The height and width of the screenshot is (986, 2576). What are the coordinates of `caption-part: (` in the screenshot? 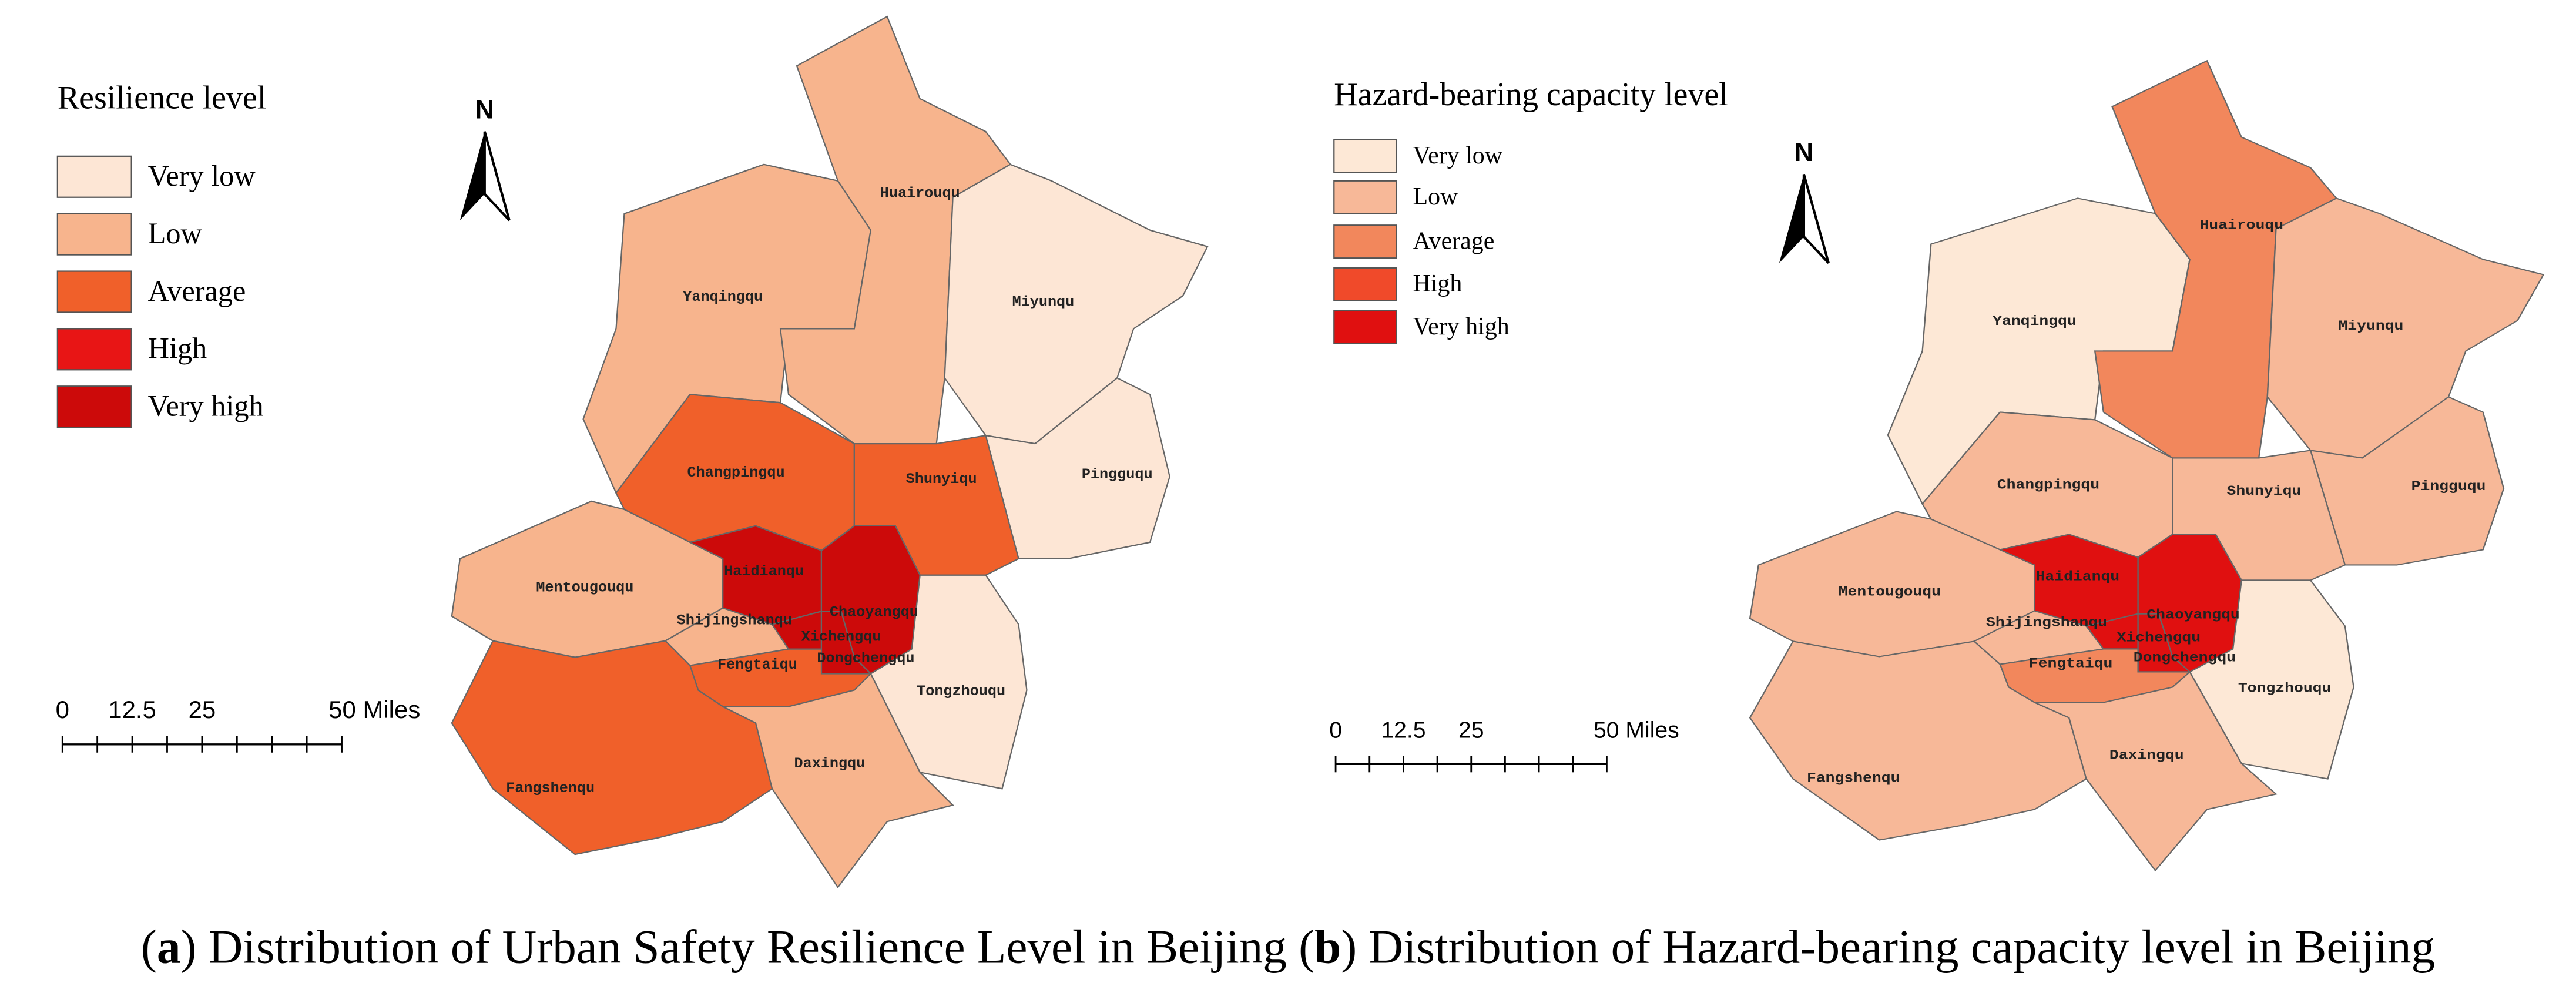 It's located at (149, 947).